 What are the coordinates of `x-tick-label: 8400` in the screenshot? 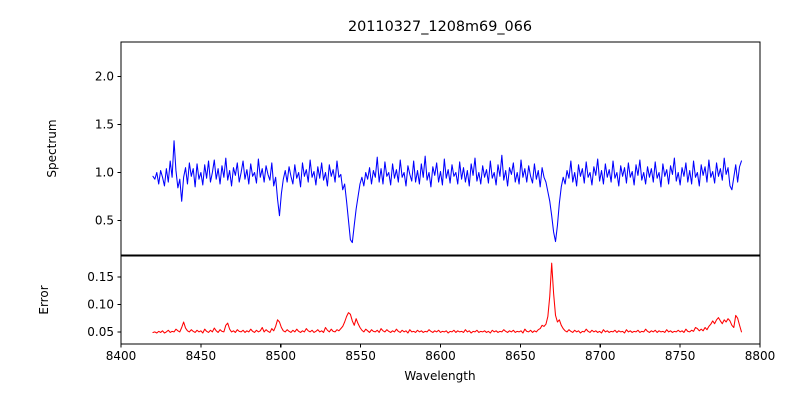 It's located at (121, 356).